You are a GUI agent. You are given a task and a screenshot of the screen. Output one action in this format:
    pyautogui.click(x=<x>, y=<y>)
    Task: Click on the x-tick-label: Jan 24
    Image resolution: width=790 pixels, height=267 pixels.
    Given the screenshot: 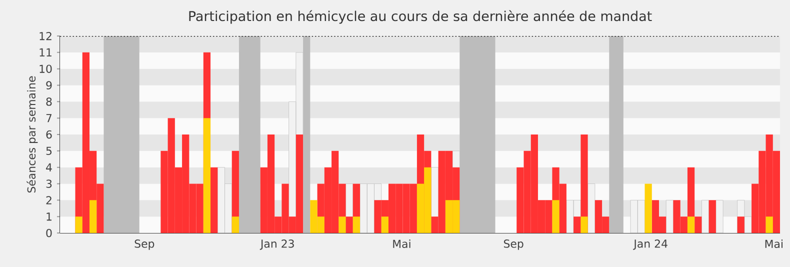 What is the action you would take?
    pyautogui.click(x=650, y=245)
    